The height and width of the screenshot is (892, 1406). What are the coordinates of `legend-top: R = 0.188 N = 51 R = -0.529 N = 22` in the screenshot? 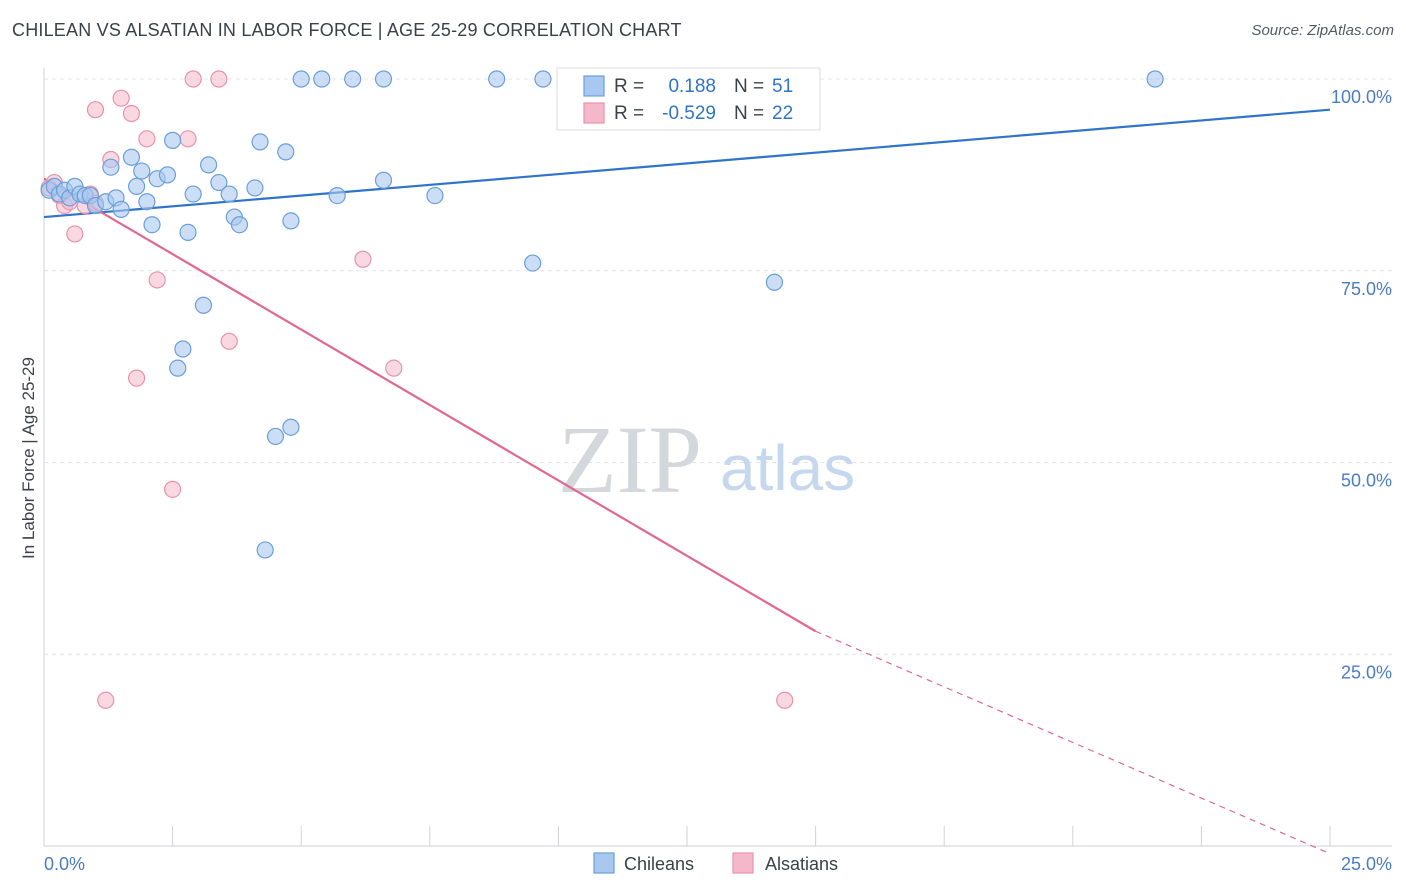 It's located at (688, 99).